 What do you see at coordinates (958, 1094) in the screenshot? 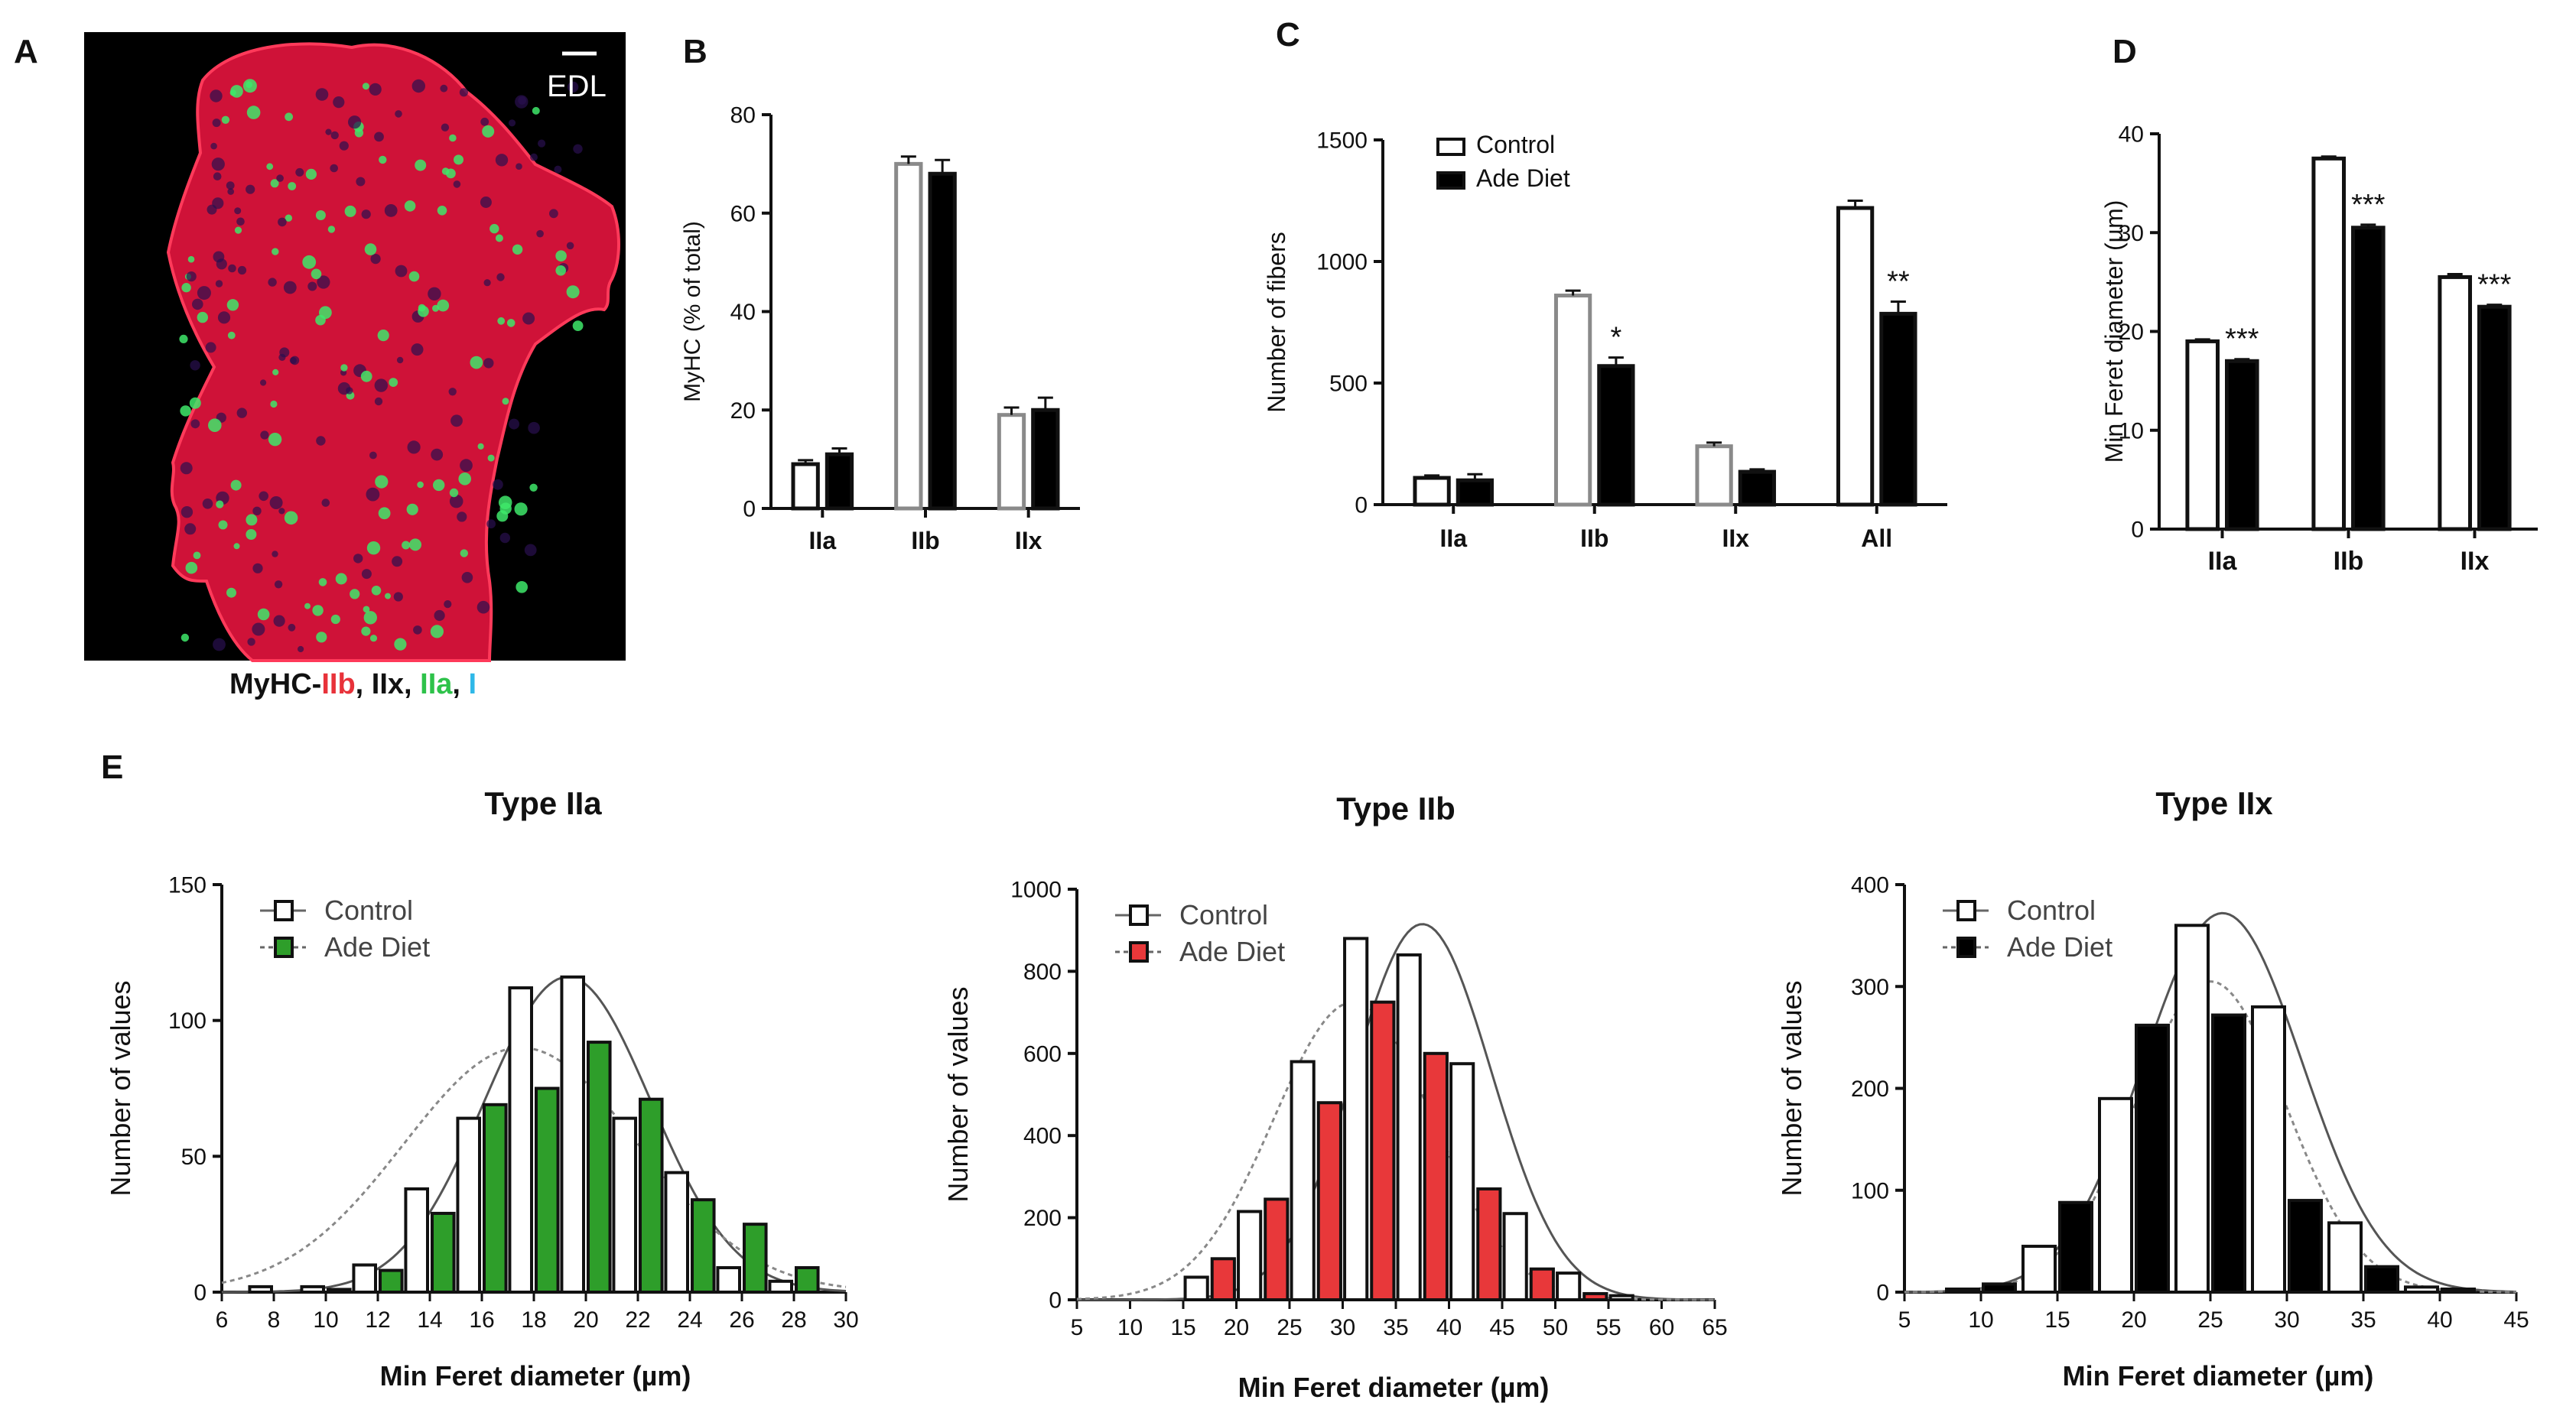
I see `y-axis-label: Number of values` at bounding box center [958, 1094].